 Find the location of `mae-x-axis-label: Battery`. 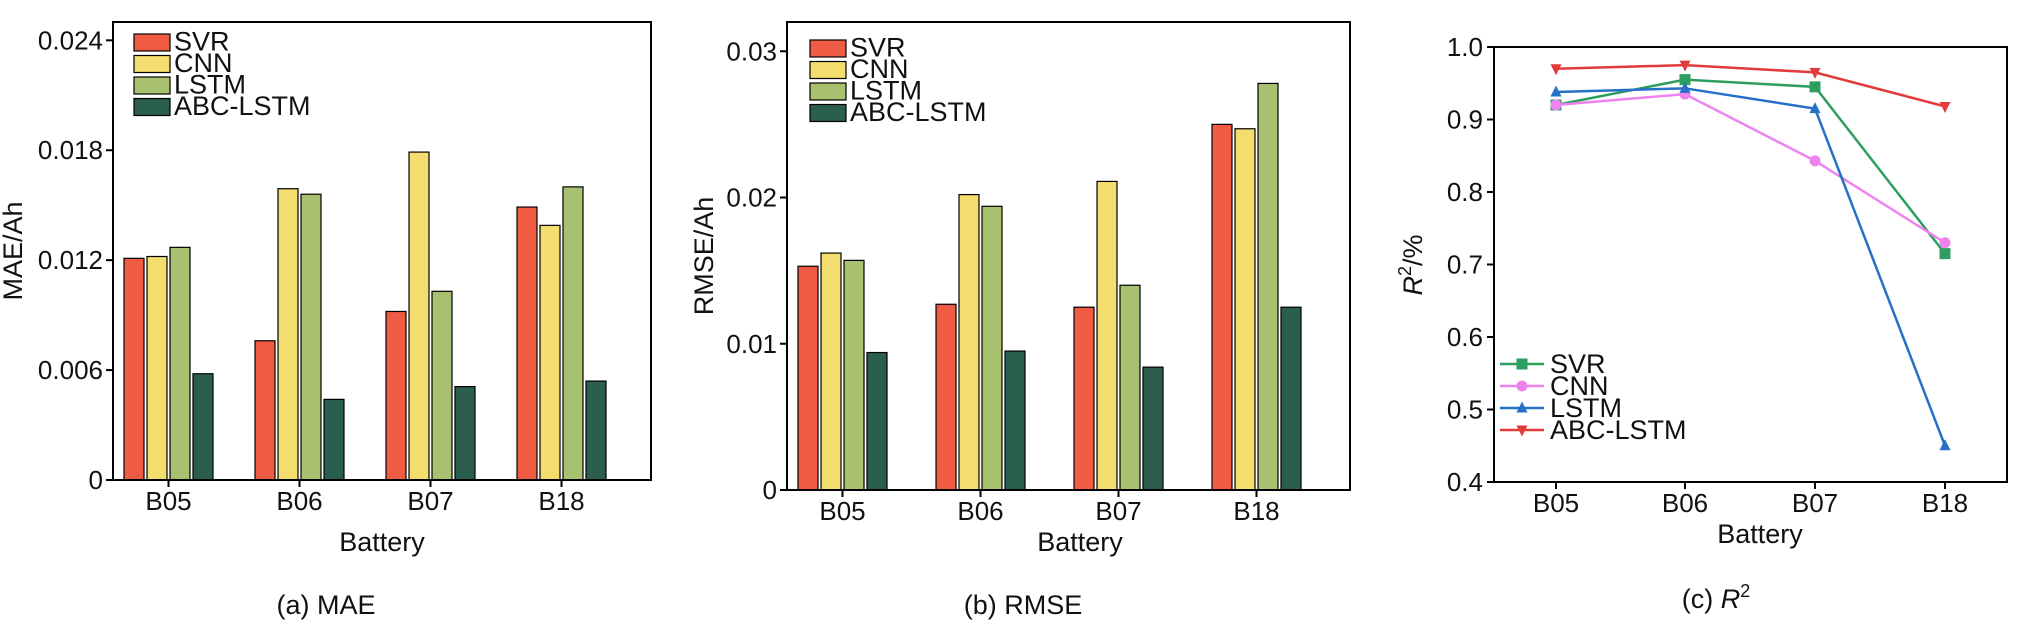

mae-x-axis-label: Battery is located at coordinates (382, 542).